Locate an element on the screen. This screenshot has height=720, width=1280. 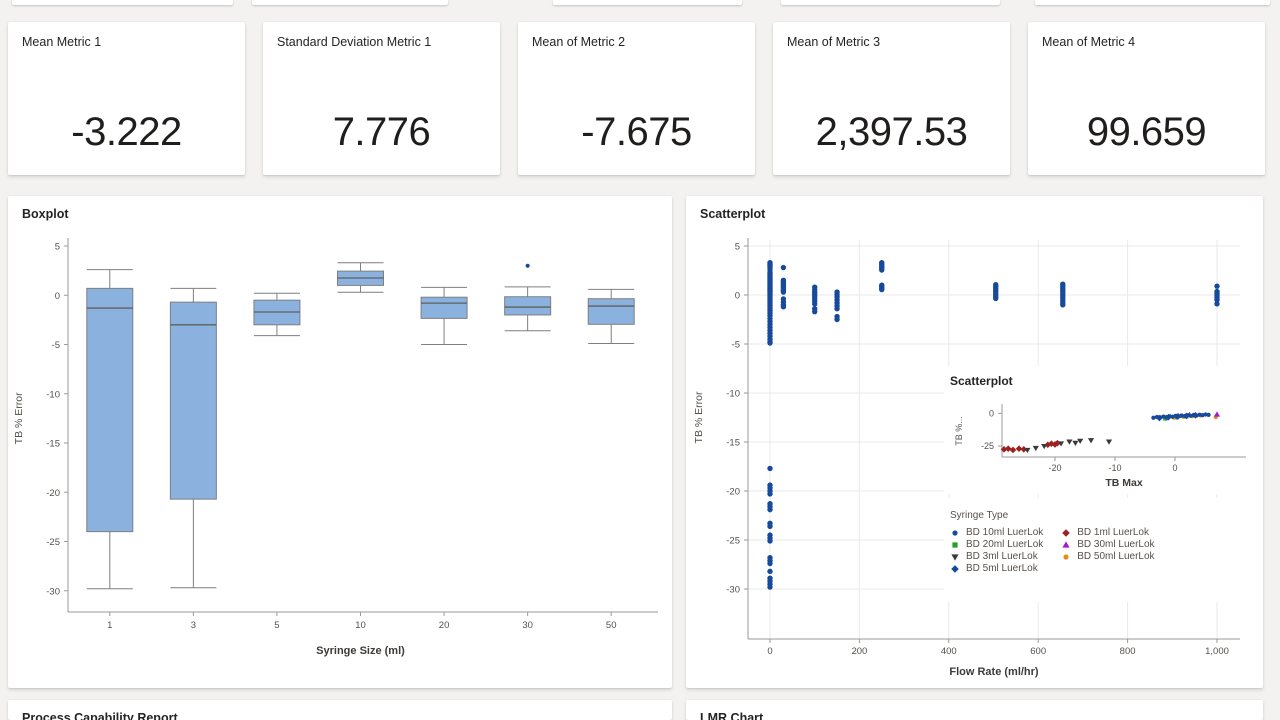
metric-value: 99.659 is located at coordinates (1146, 132).